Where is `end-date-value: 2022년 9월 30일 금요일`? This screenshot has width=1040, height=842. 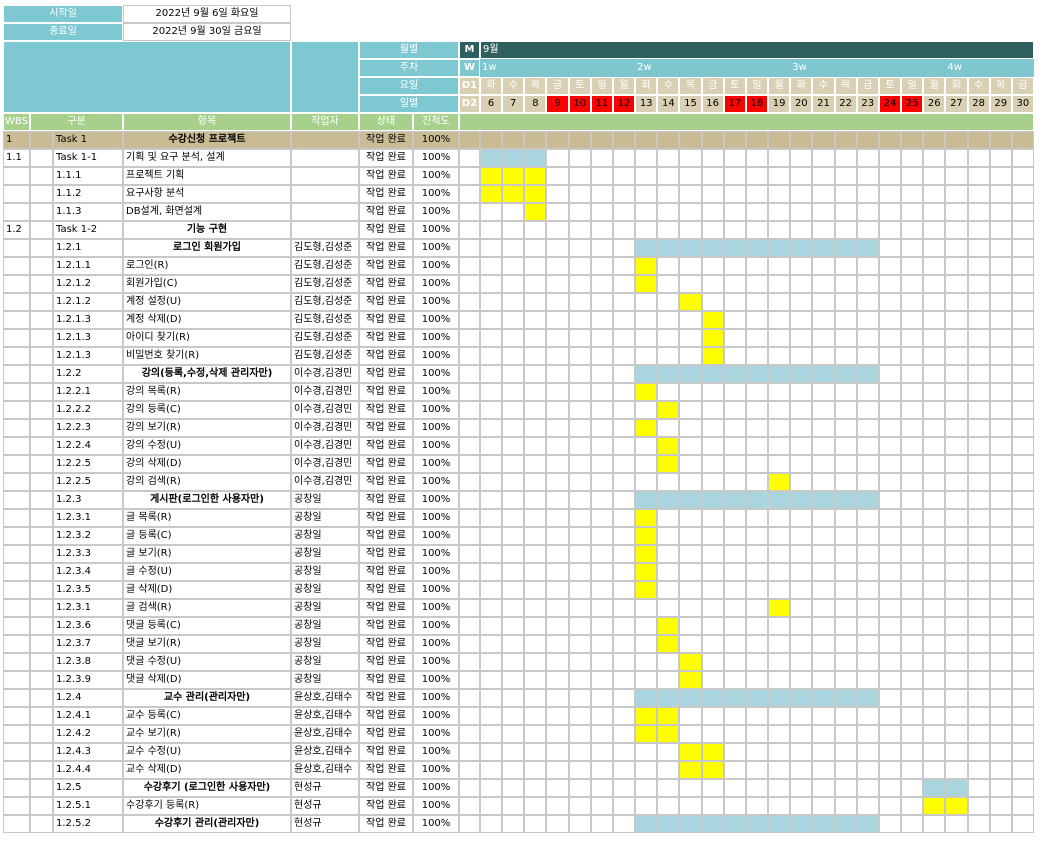
end-date-value: 2022년 9월 30일 금요일 is located at coordinates (207, 32).